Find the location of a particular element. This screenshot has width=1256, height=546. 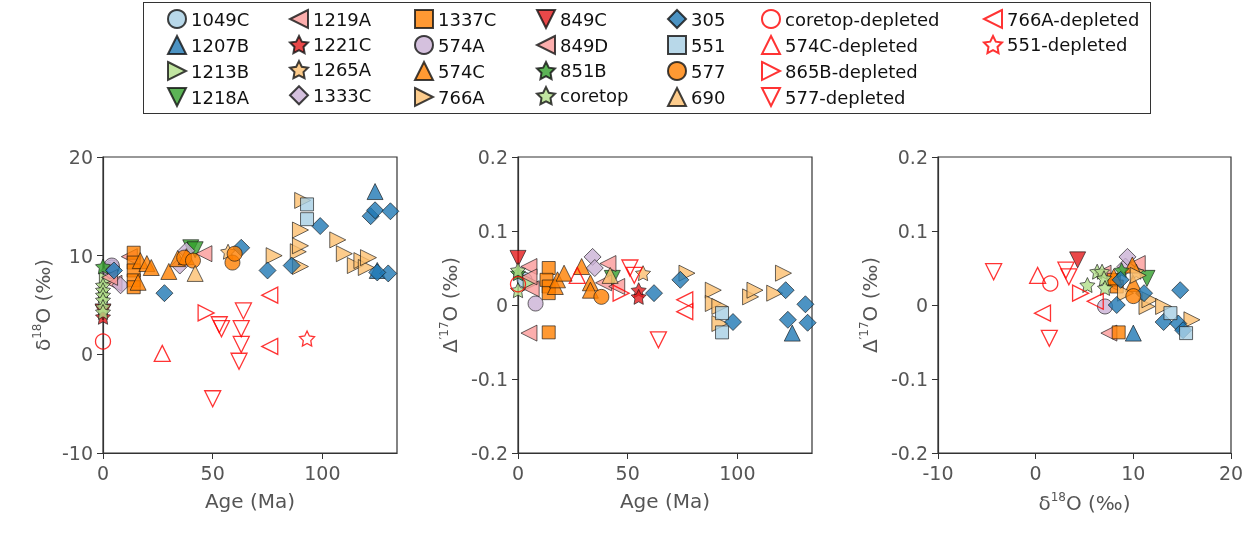

legend-label: 849C is located at coordinates (583, 19).